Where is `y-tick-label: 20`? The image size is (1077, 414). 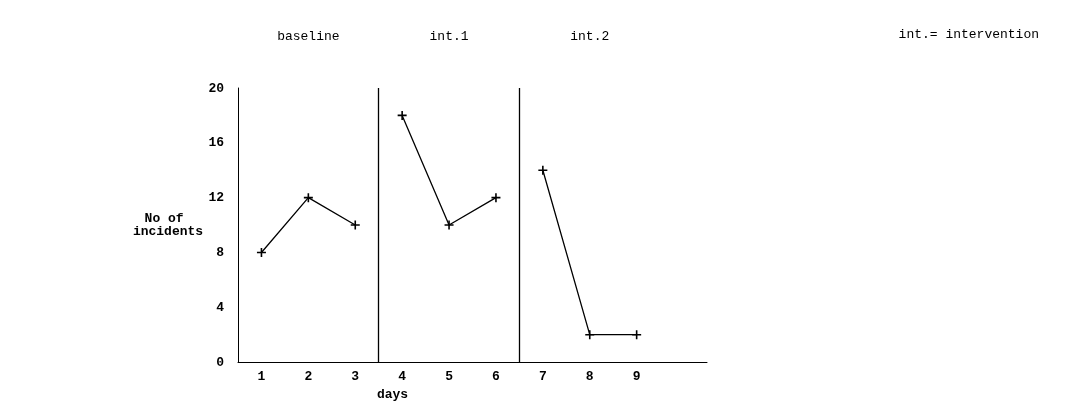
y-tick-label: 20 is located at coordinates (216, 88).